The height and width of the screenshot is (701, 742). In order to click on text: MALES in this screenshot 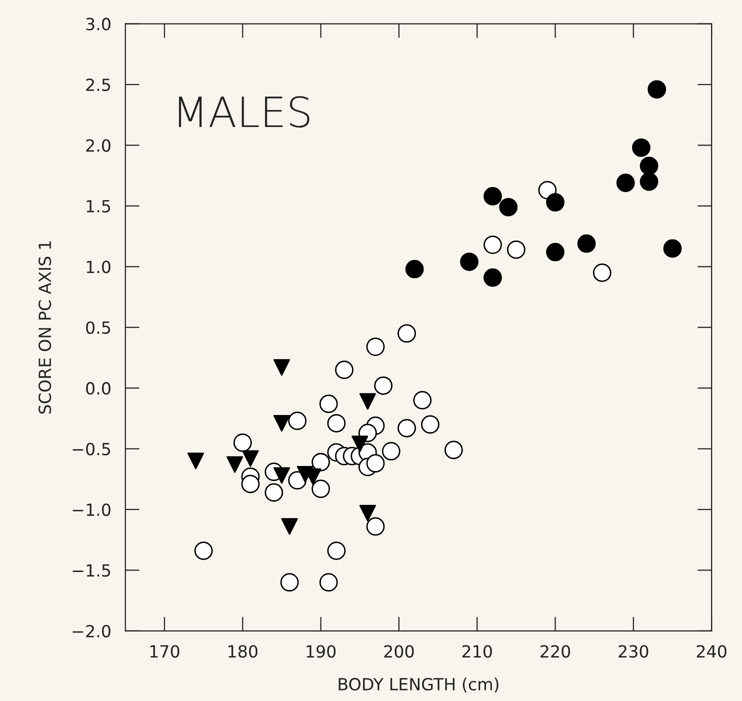, I will do `click(244, 112)`.